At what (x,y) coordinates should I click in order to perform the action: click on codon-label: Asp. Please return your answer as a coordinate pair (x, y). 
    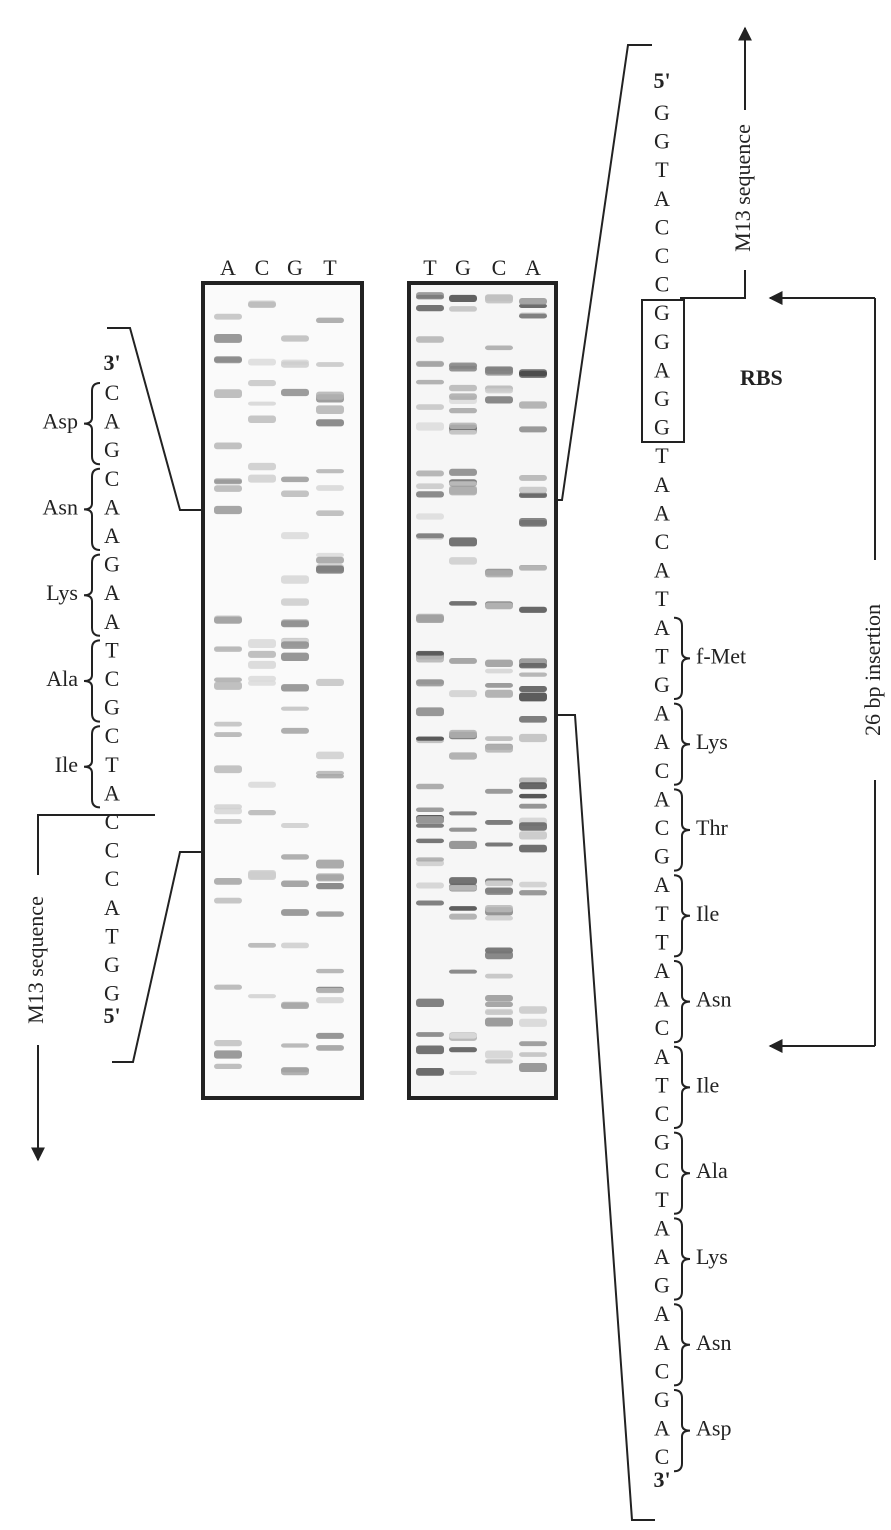
    Looking at the image, I should click on (713, 1428).